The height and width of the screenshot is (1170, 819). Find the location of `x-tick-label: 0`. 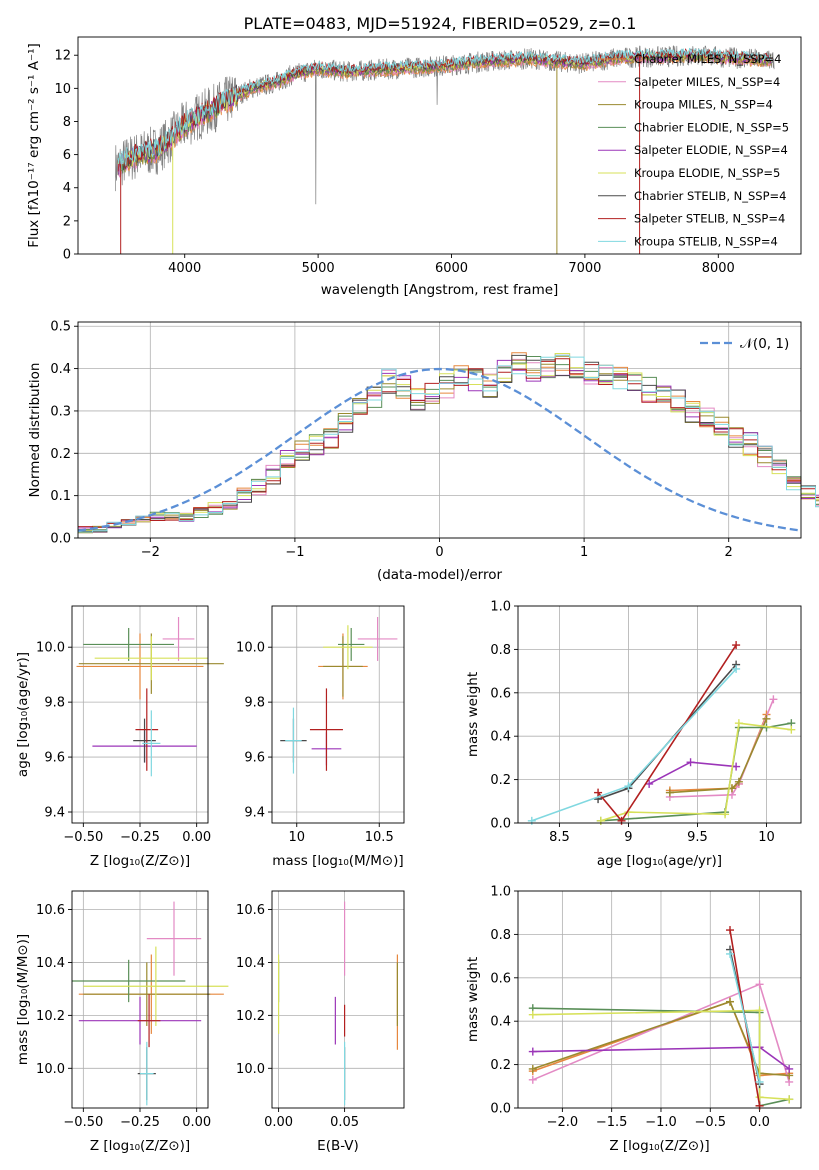

x-tick-label: 0 is located at coordinates (439, 552).